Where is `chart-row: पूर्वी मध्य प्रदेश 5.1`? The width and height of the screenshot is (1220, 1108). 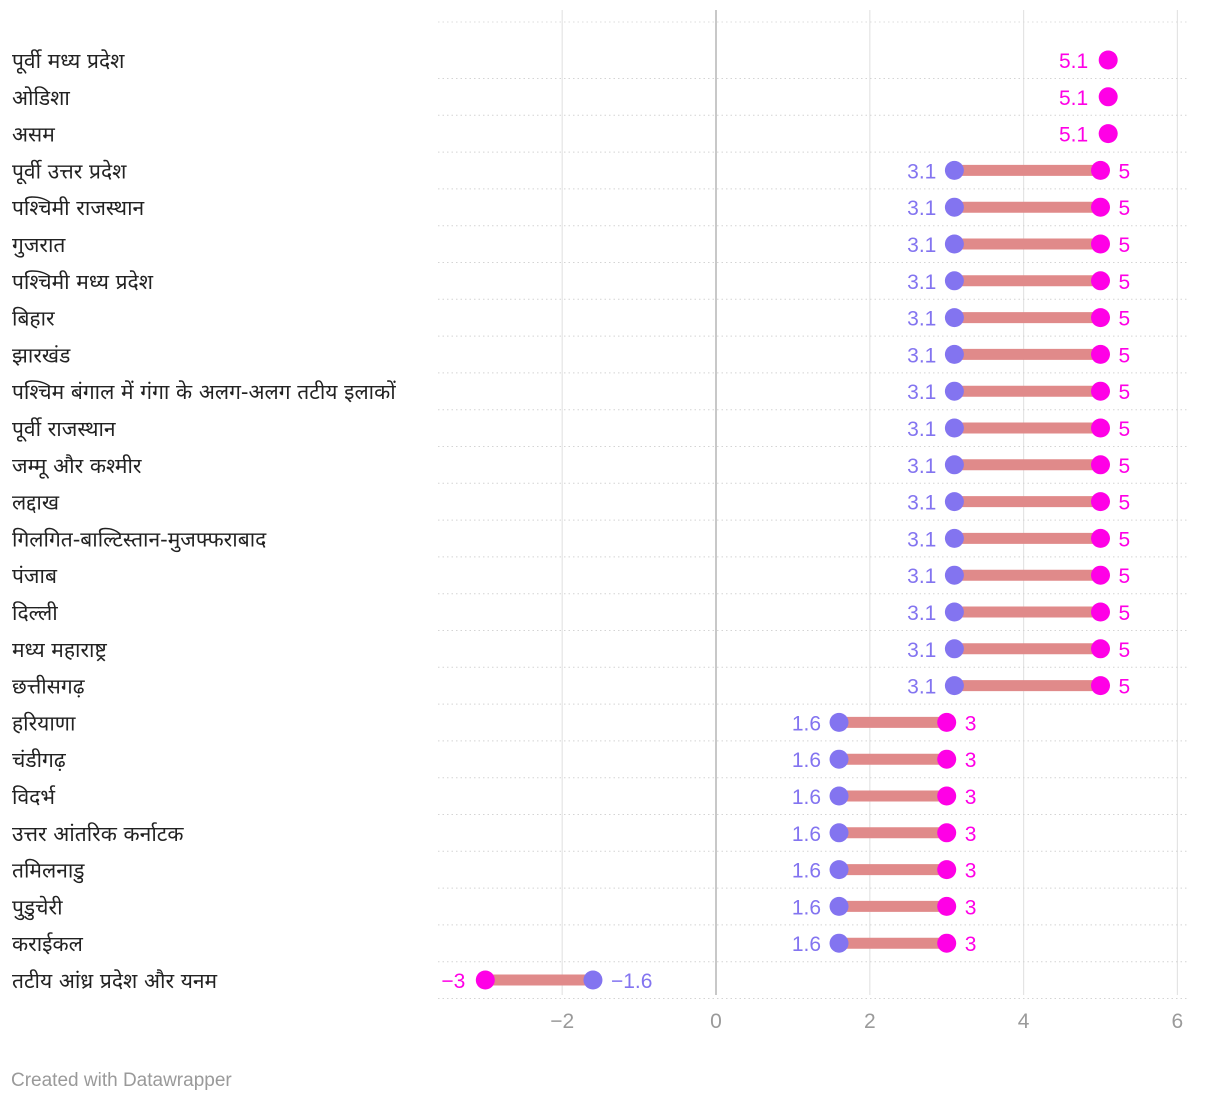
chart-row: पूर्वी मध्य प्रदेश 5.1 is located at coordinates (600, 64).